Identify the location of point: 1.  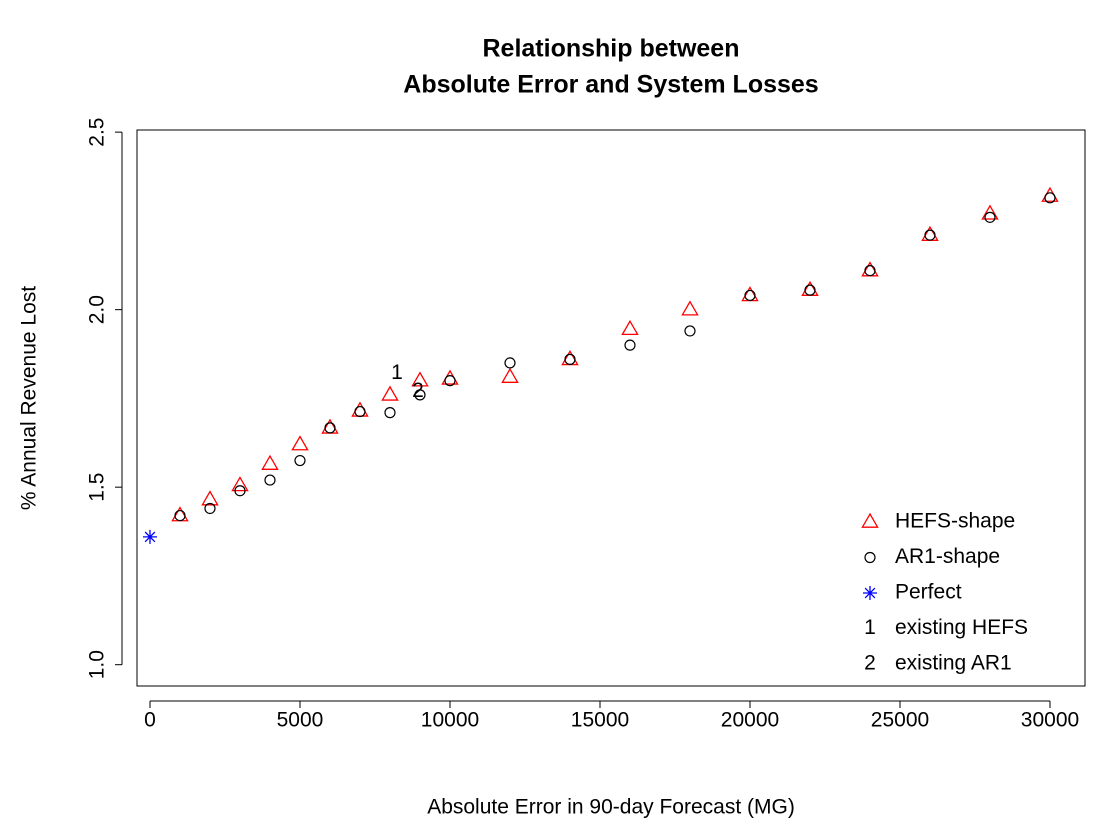
(397, 372).